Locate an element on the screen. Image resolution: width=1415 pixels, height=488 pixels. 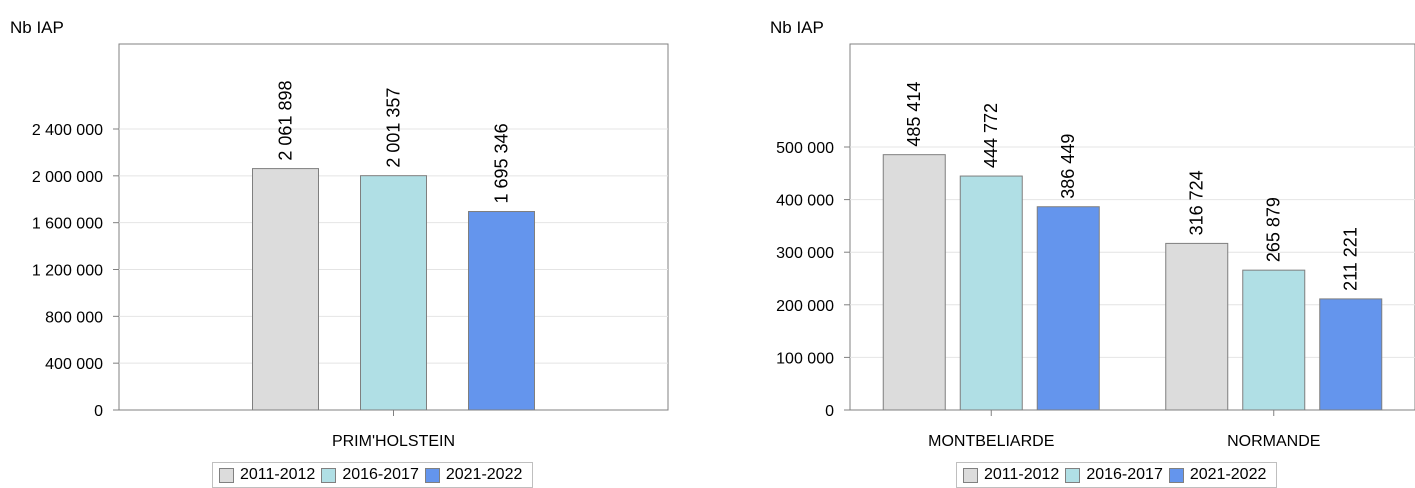
data-label: 485 414 is located at coordinates (914, 114).